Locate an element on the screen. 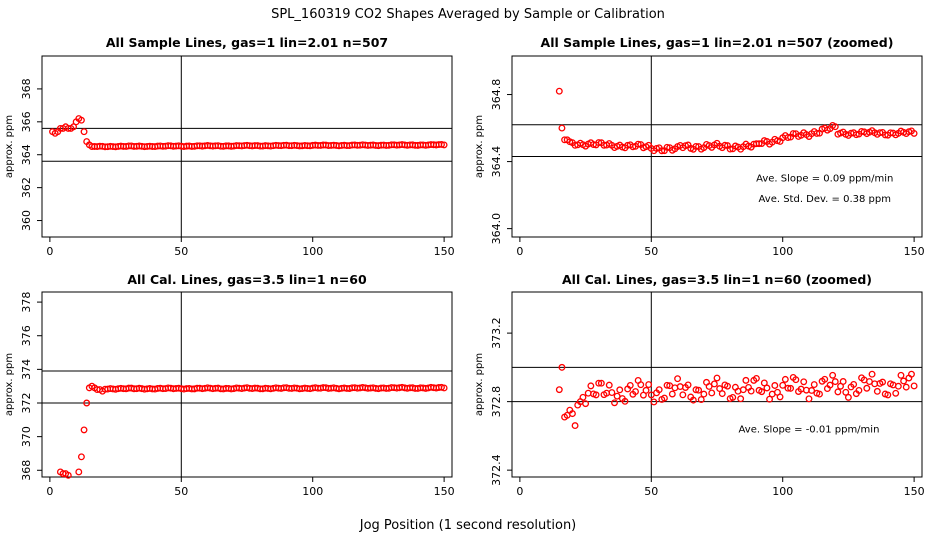 The height and width of the screenshot is (540, 936). stats-annotation: Ave. Slope = -0.01 ppm/min is located at coordinates (809, 429).